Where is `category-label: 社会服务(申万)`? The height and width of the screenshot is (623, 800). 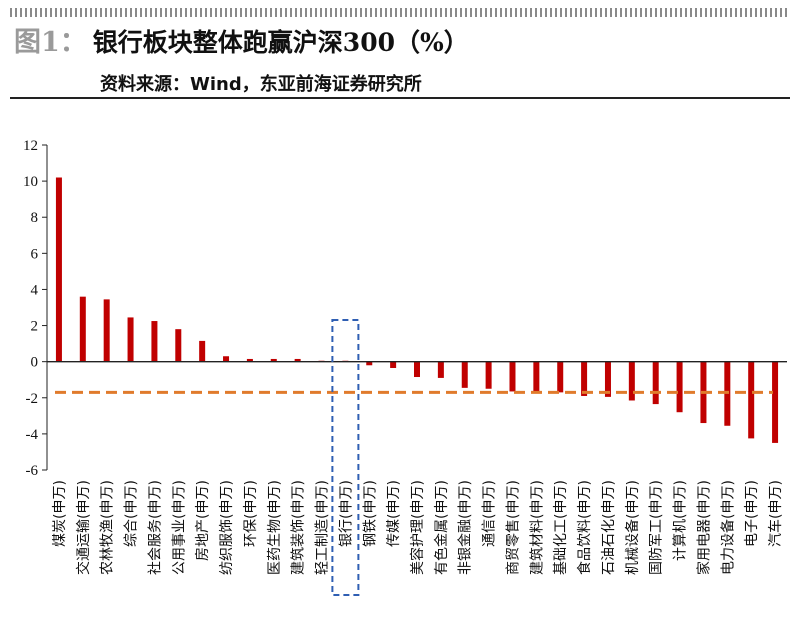
category-label: 社会服务(申万) is located at coordinates (155, 527).